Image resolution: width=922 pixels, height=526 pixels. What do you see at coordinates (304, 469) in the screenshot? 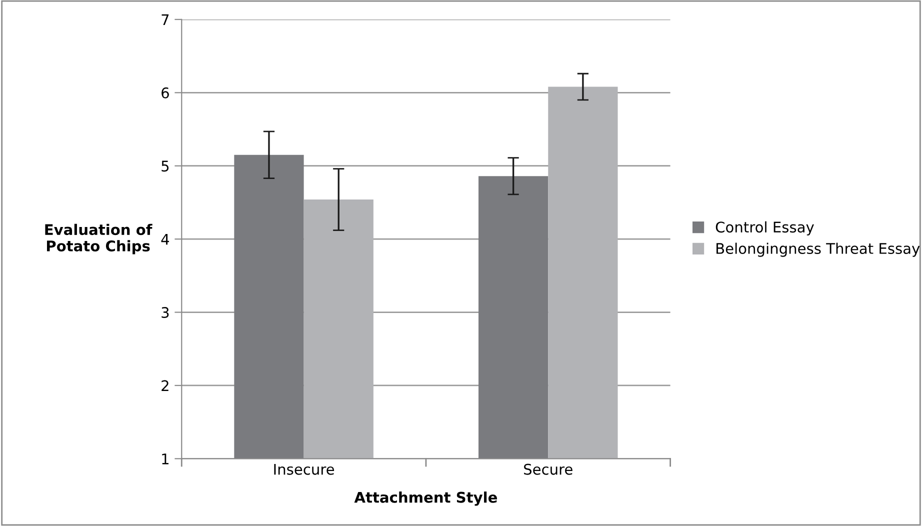
I see `x-tick-label: Insecure` at bounding box center [304, 469].